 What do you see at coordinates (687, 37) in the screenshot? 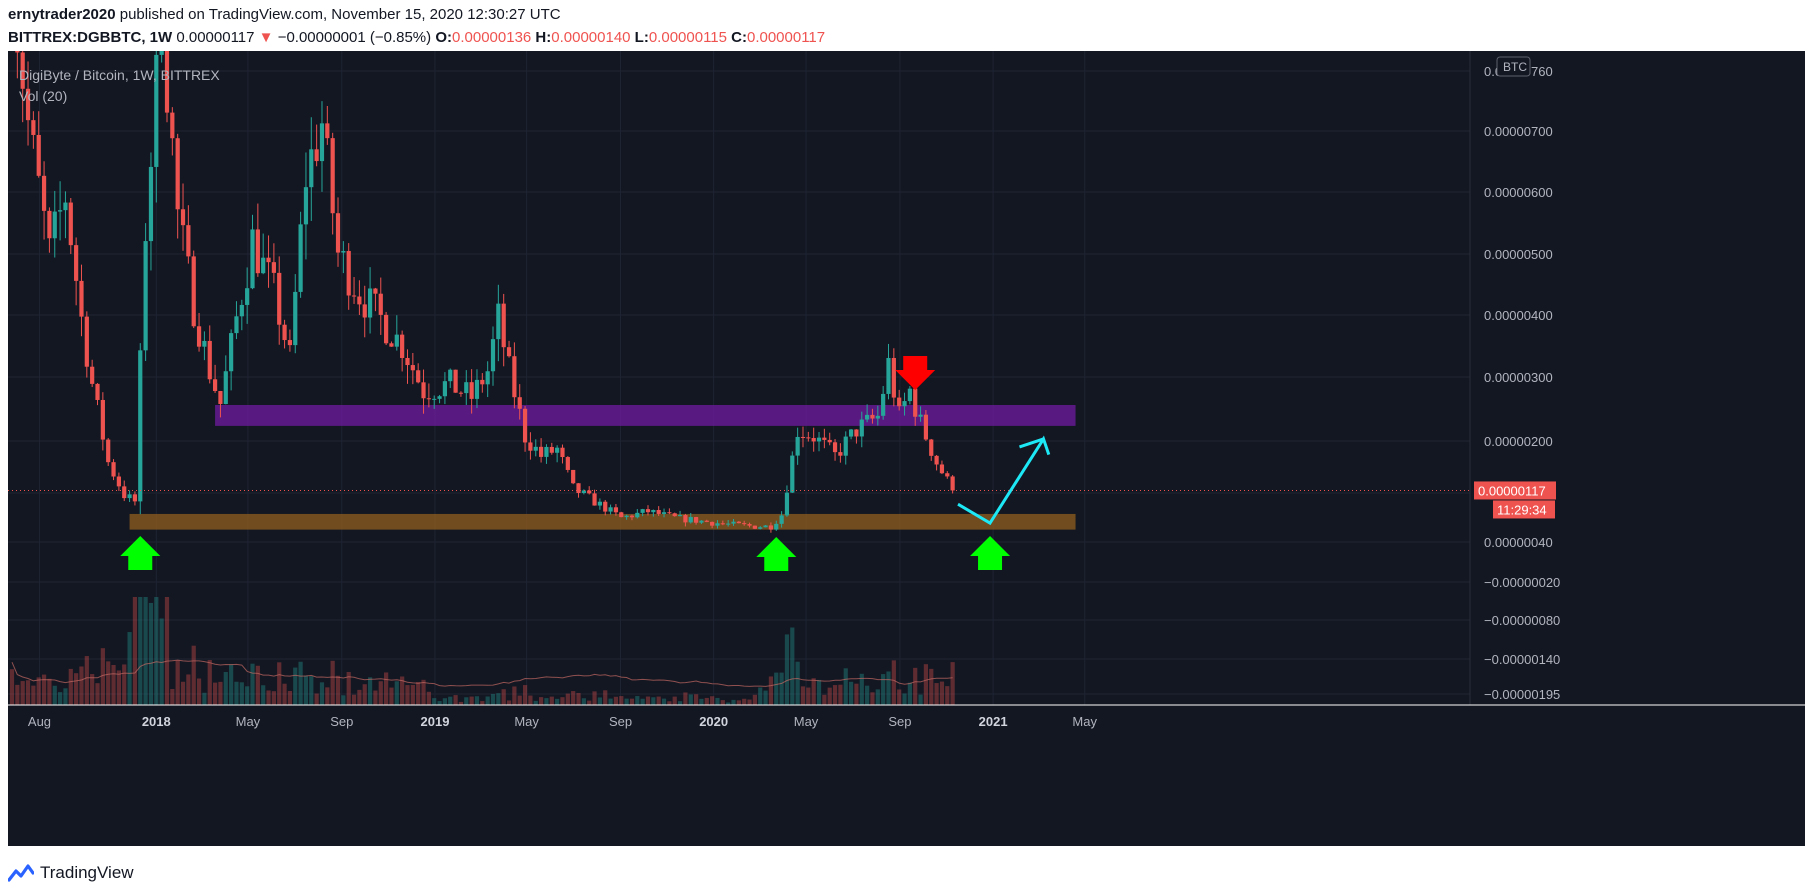
I see `low-value: 0.00000115` at bounding box center [687, 37].